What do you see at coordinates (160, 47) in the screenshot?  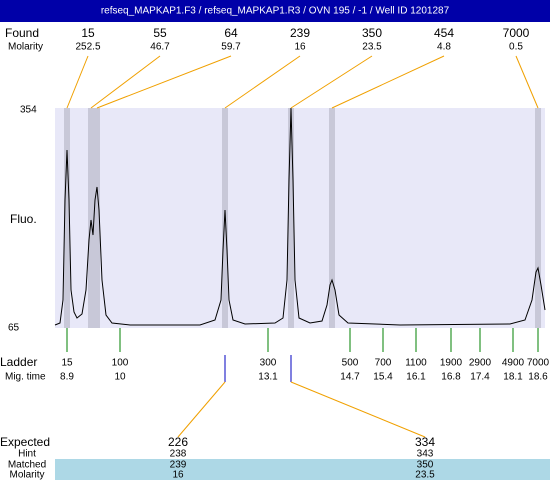 I see `molarity-value: 46.7` at bounding box center [160, 47].